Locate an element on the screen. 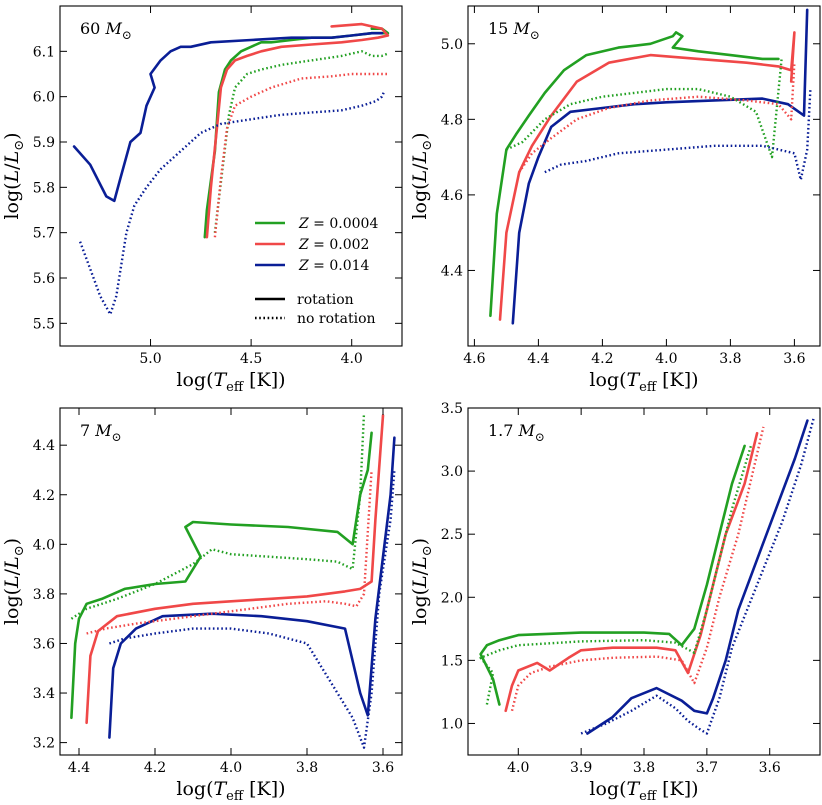 Image resolution: width=822 pixels, height=805 pixels. y-tick-label: 1.0 is located at coordinates (452, 724).